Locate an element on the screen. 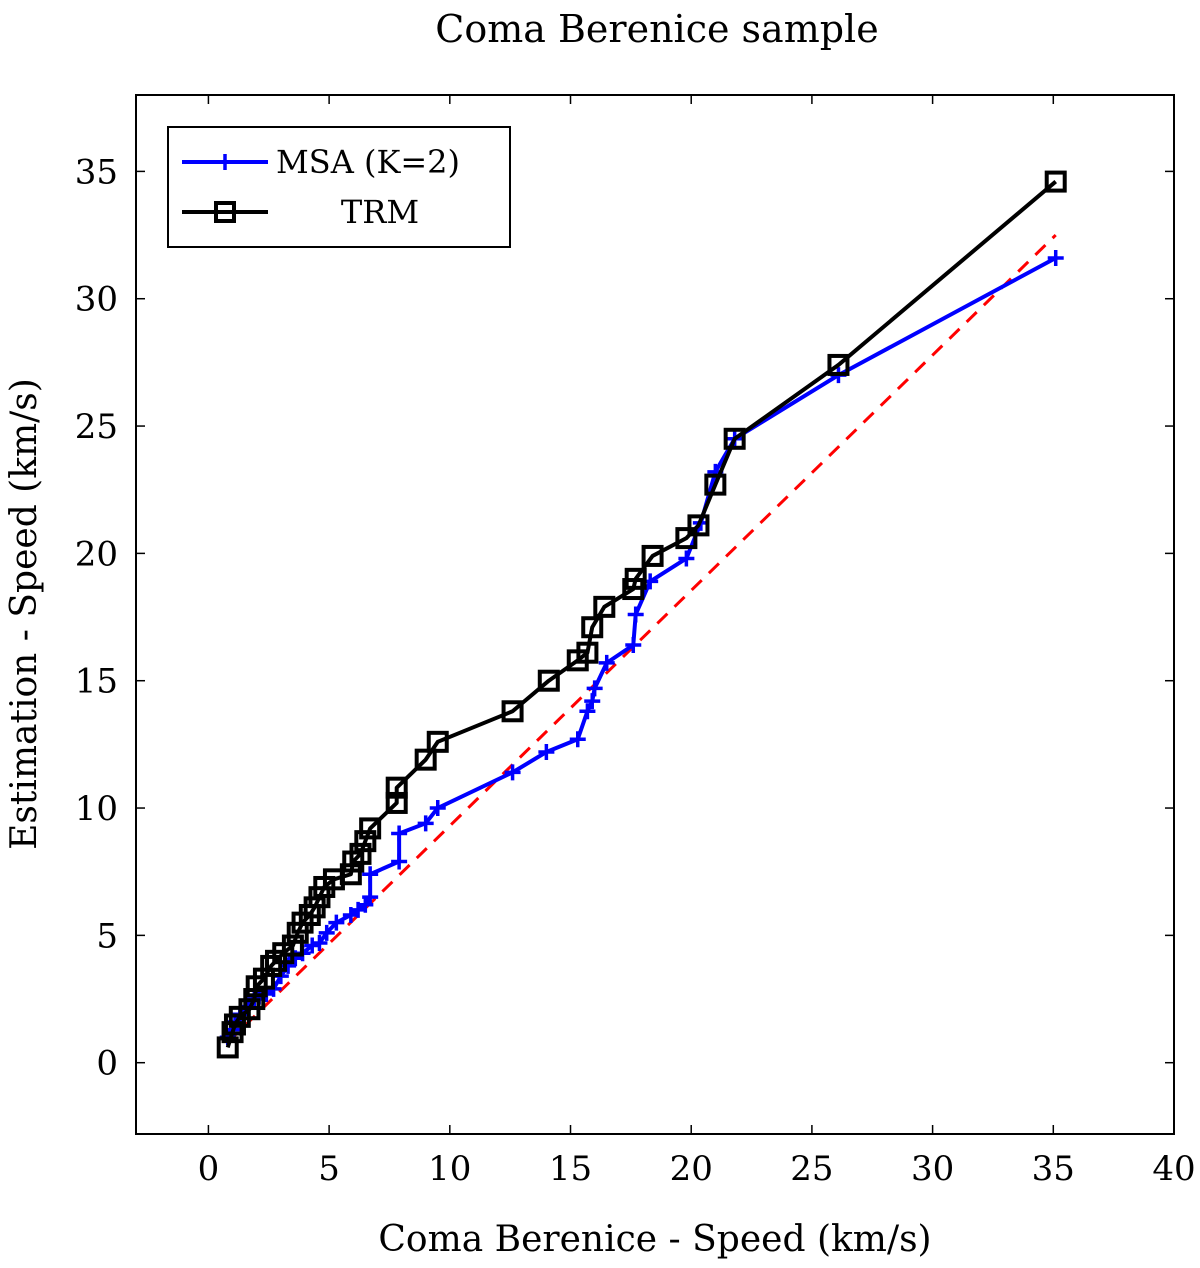 The height and width of the screenshot is (1268, 1200). y-tick-label: 25 is located at coordinates (96, 427).